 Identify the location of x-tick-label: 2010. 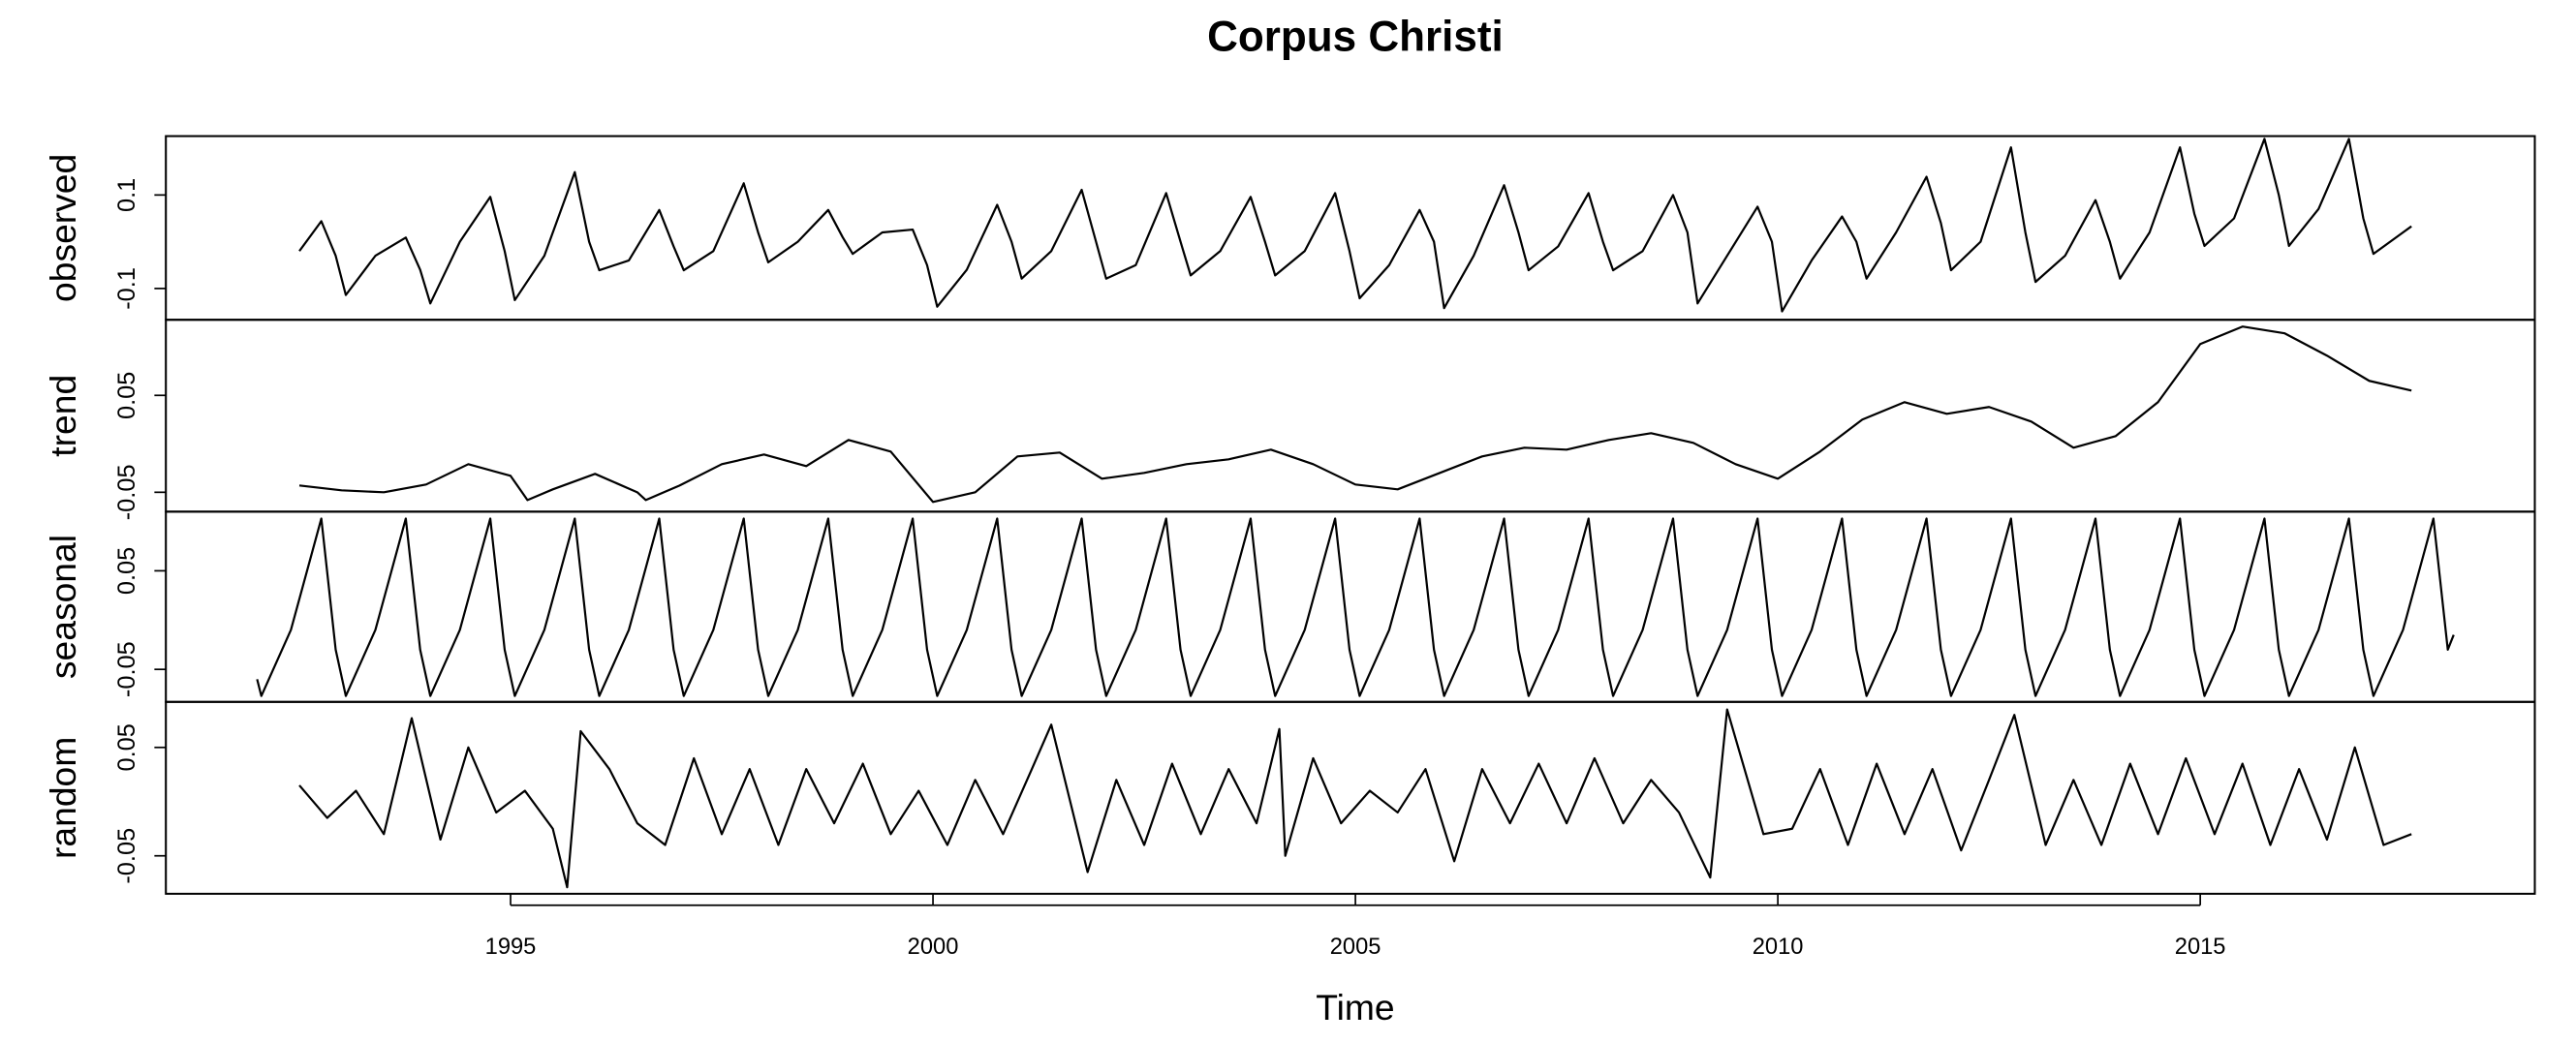
(1778, 947).